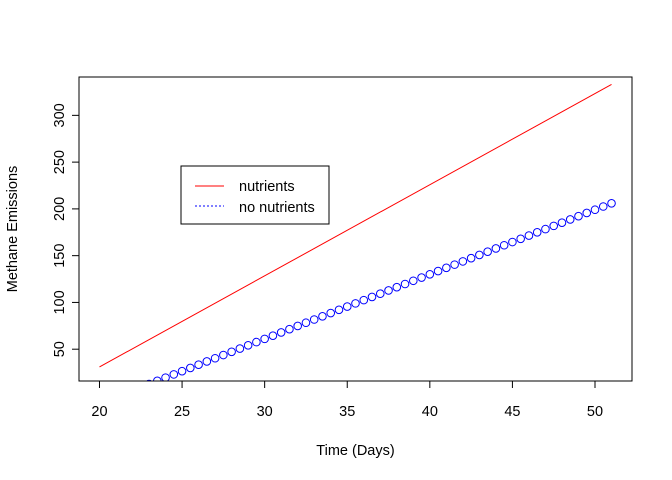 The width and height of the screenshot is (672, 480). Describe the element at coordinates (60, 162) in the screenshot. I see `y-tick-label: 250` at that location.